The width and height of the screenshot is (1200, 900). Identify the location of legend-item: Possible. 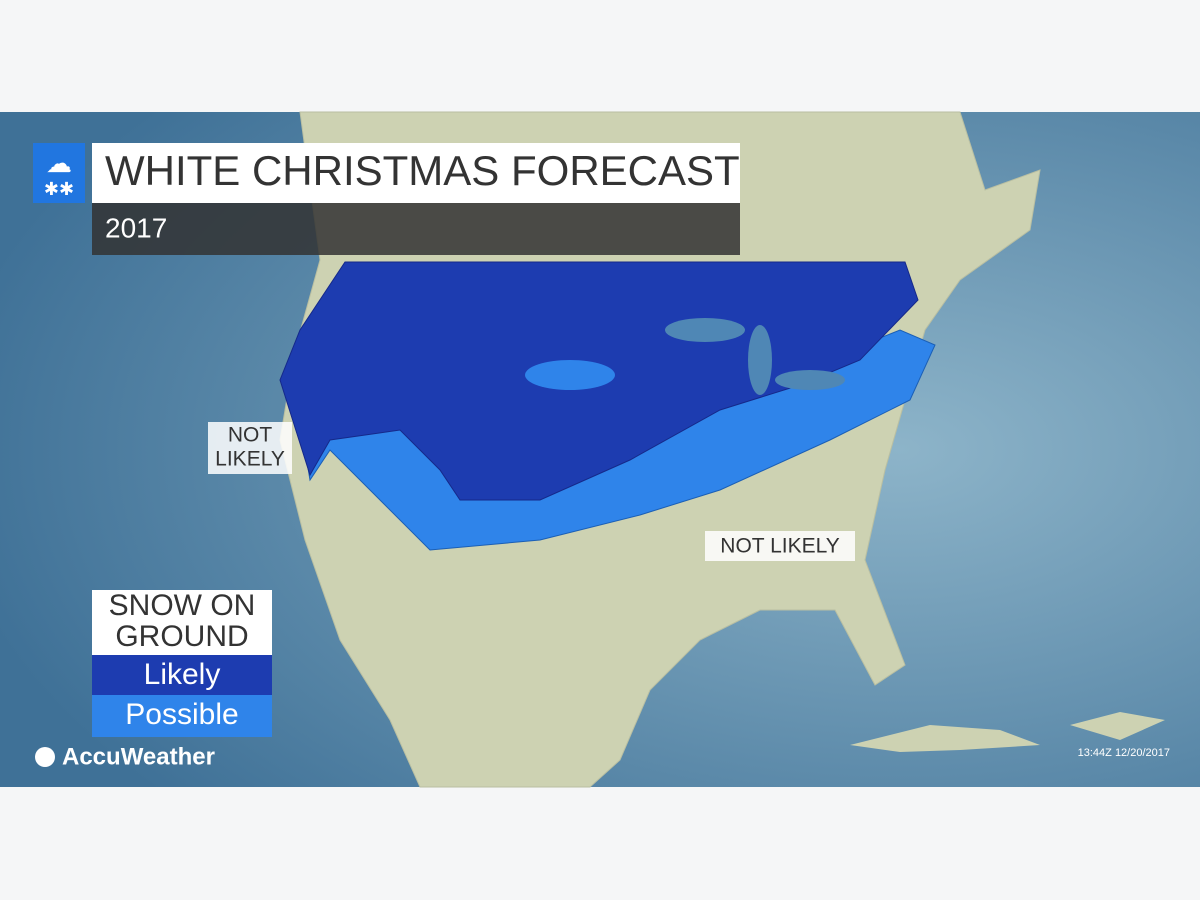
(181, 714).